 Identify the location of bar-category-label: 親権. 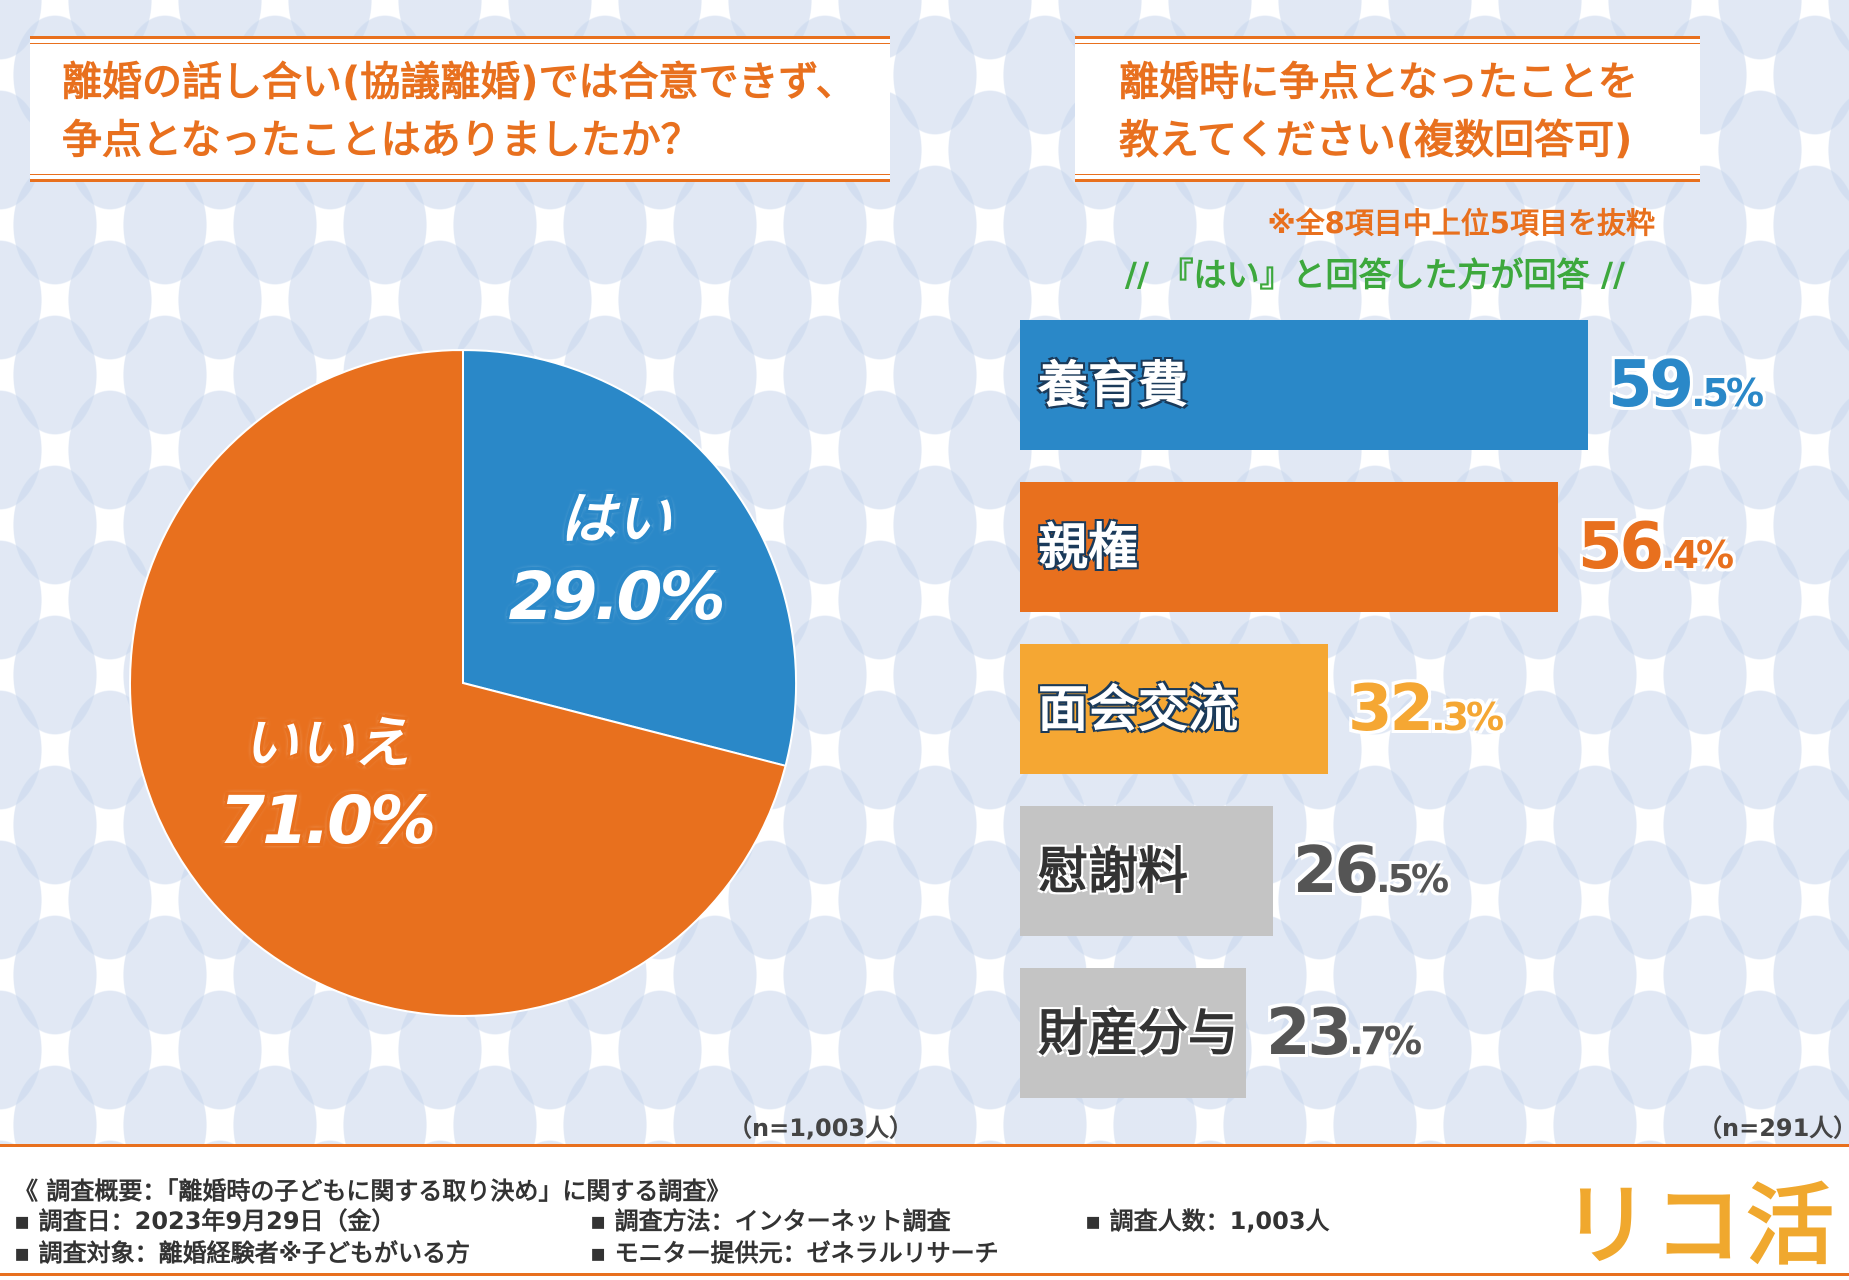
(1088, 547).